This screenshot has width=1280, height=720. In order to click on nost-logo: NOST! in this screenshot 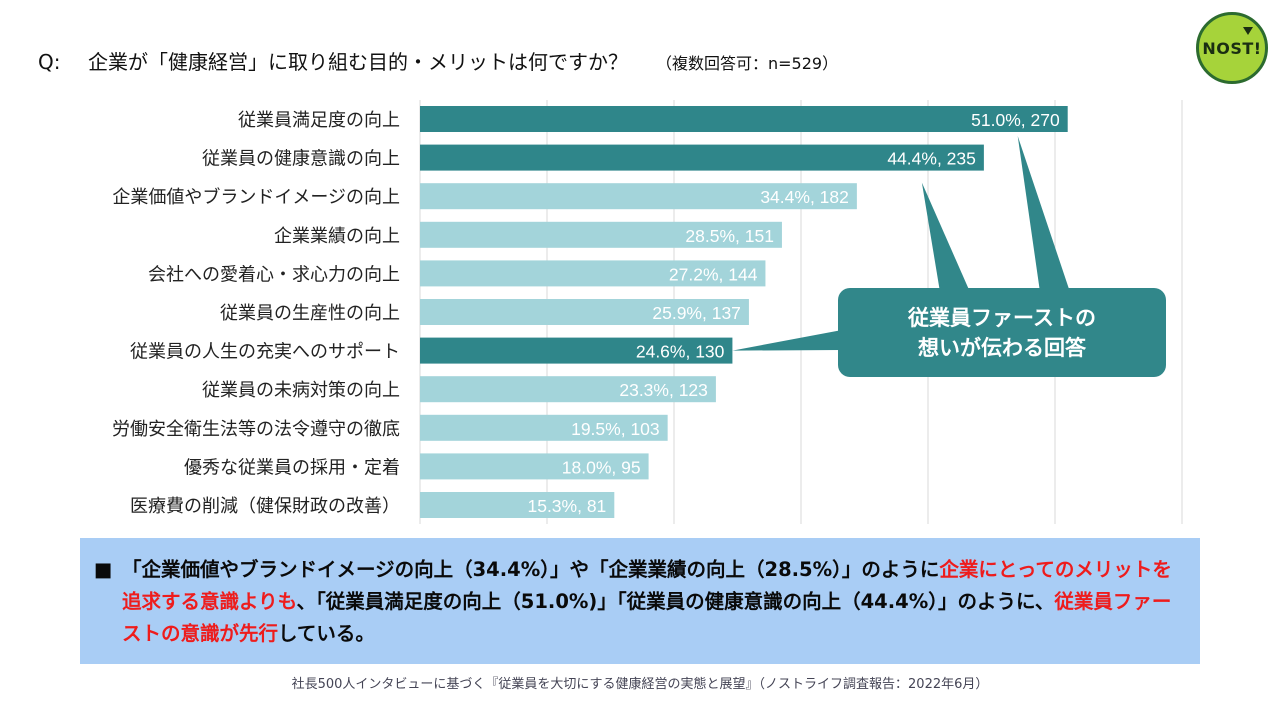, I will do `click(1232, 48)`.